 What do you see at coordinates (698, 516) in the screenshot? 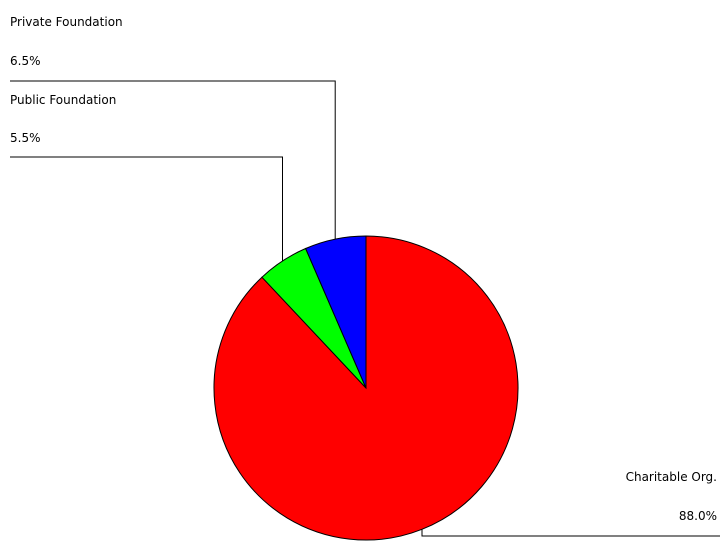
I see `value-charitable-org: 88.0%` at bounding box center [698, 516].